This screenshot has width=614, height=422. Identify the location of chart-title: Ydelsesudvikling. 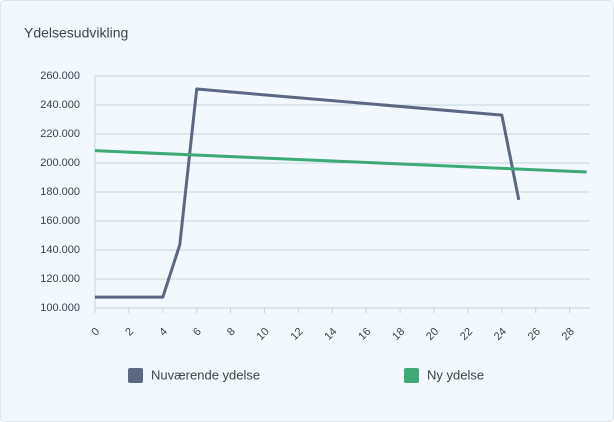
(76, 33).